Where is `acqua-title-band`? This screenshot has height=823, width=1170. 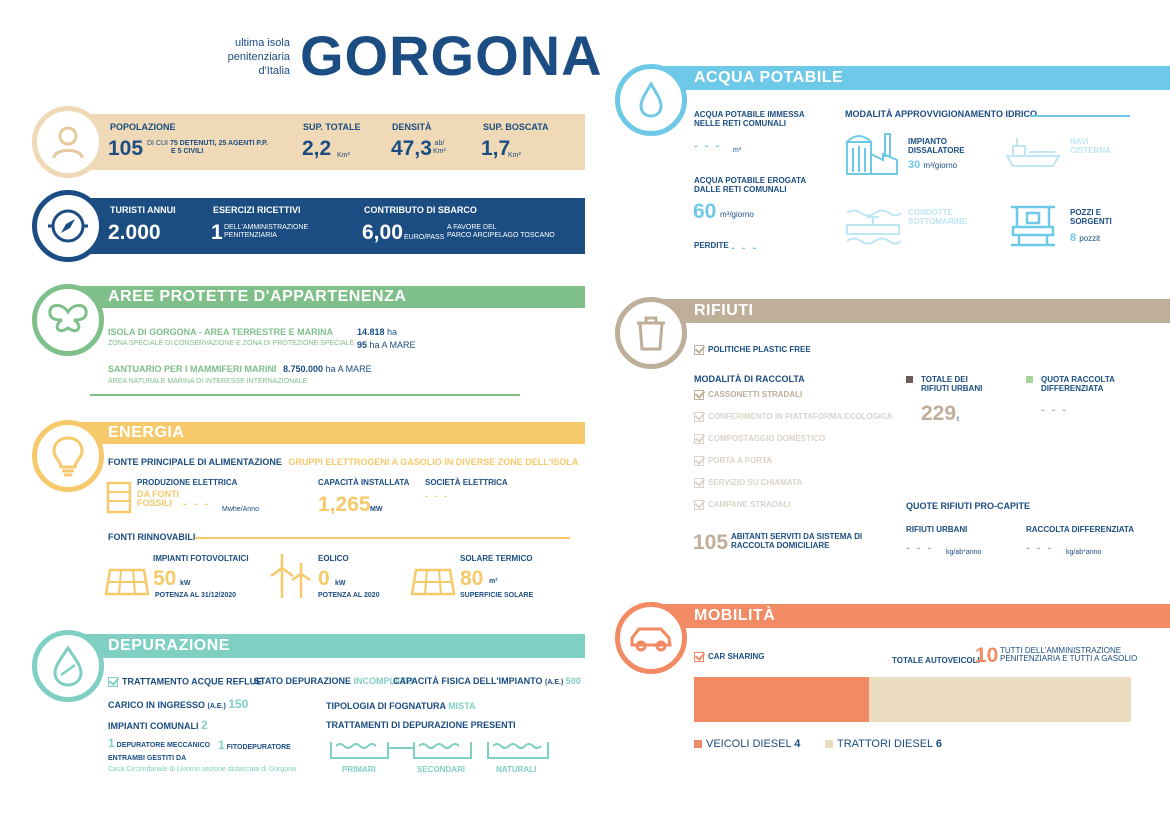
acqua-title-band is located at coordinates (910, 78).